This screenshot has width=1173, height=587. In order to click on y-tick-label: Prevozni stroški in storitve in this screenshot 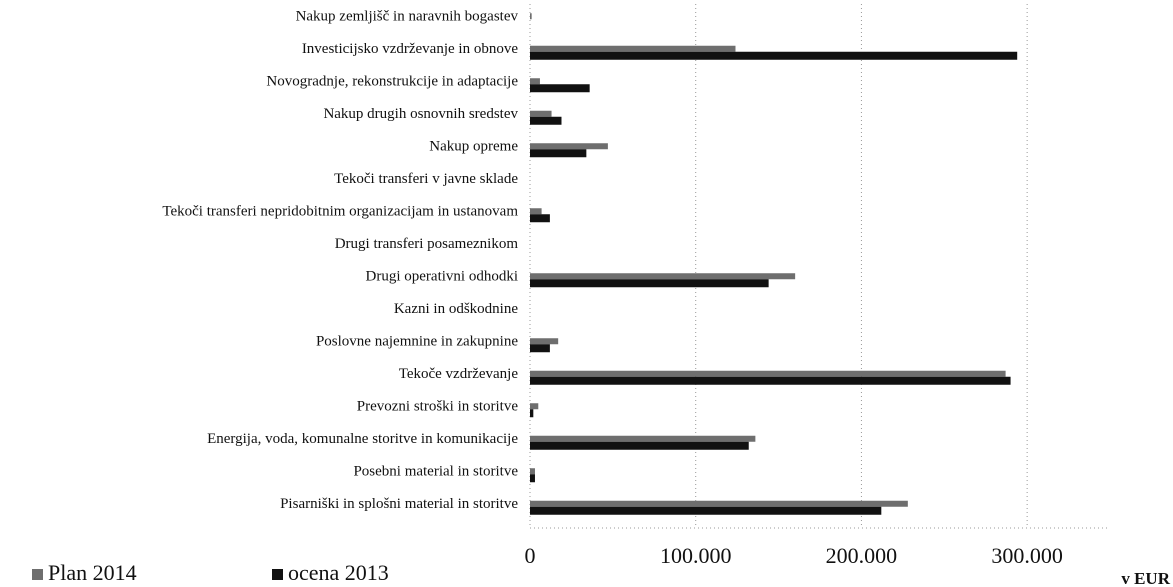, I will do `click(438, 407)`.